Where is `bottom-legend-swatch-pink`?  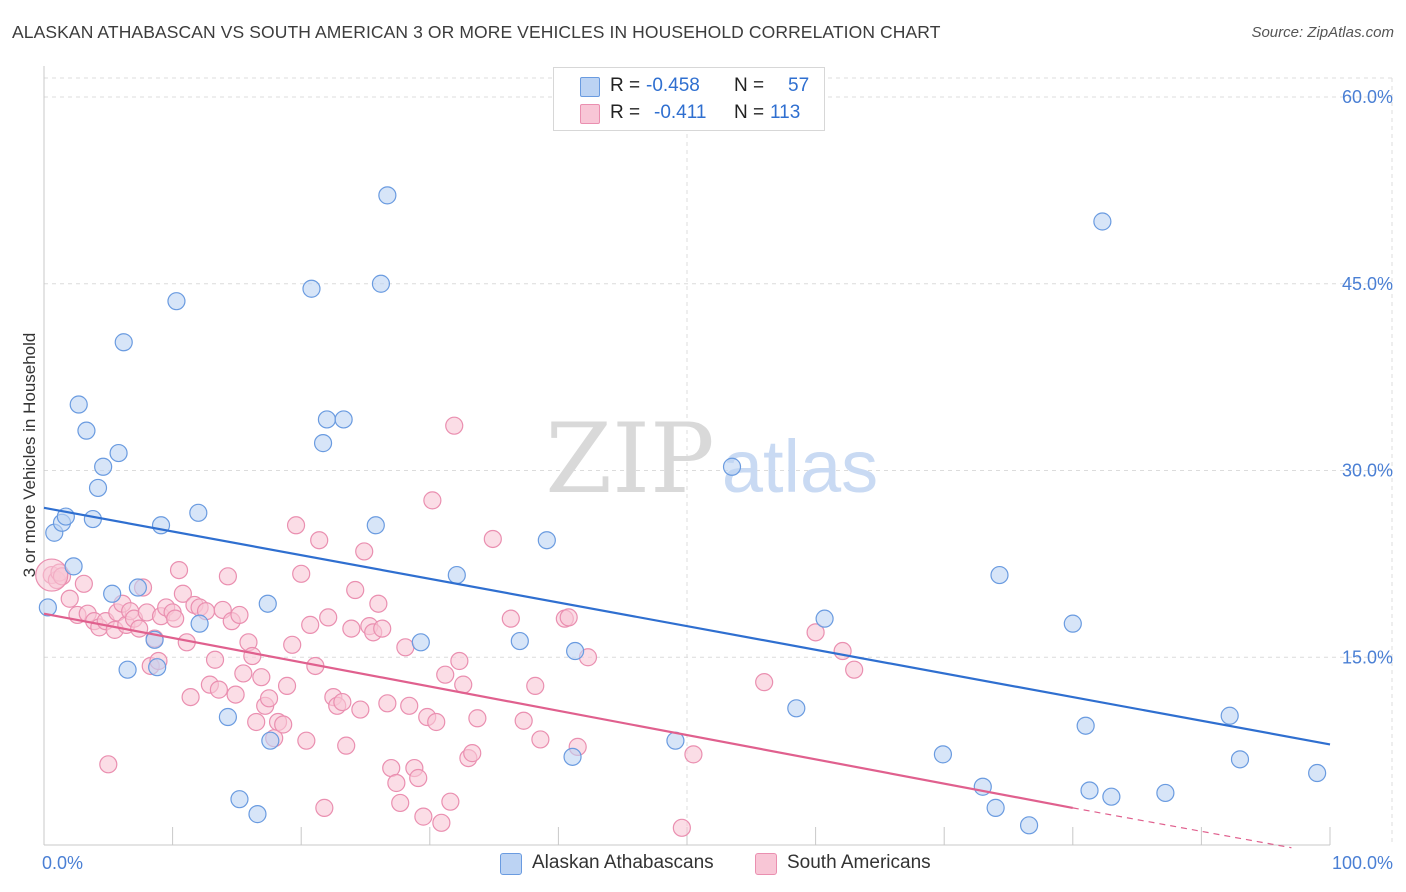 bottom-legend-swatch-pink is located at coordinates (766, 864).